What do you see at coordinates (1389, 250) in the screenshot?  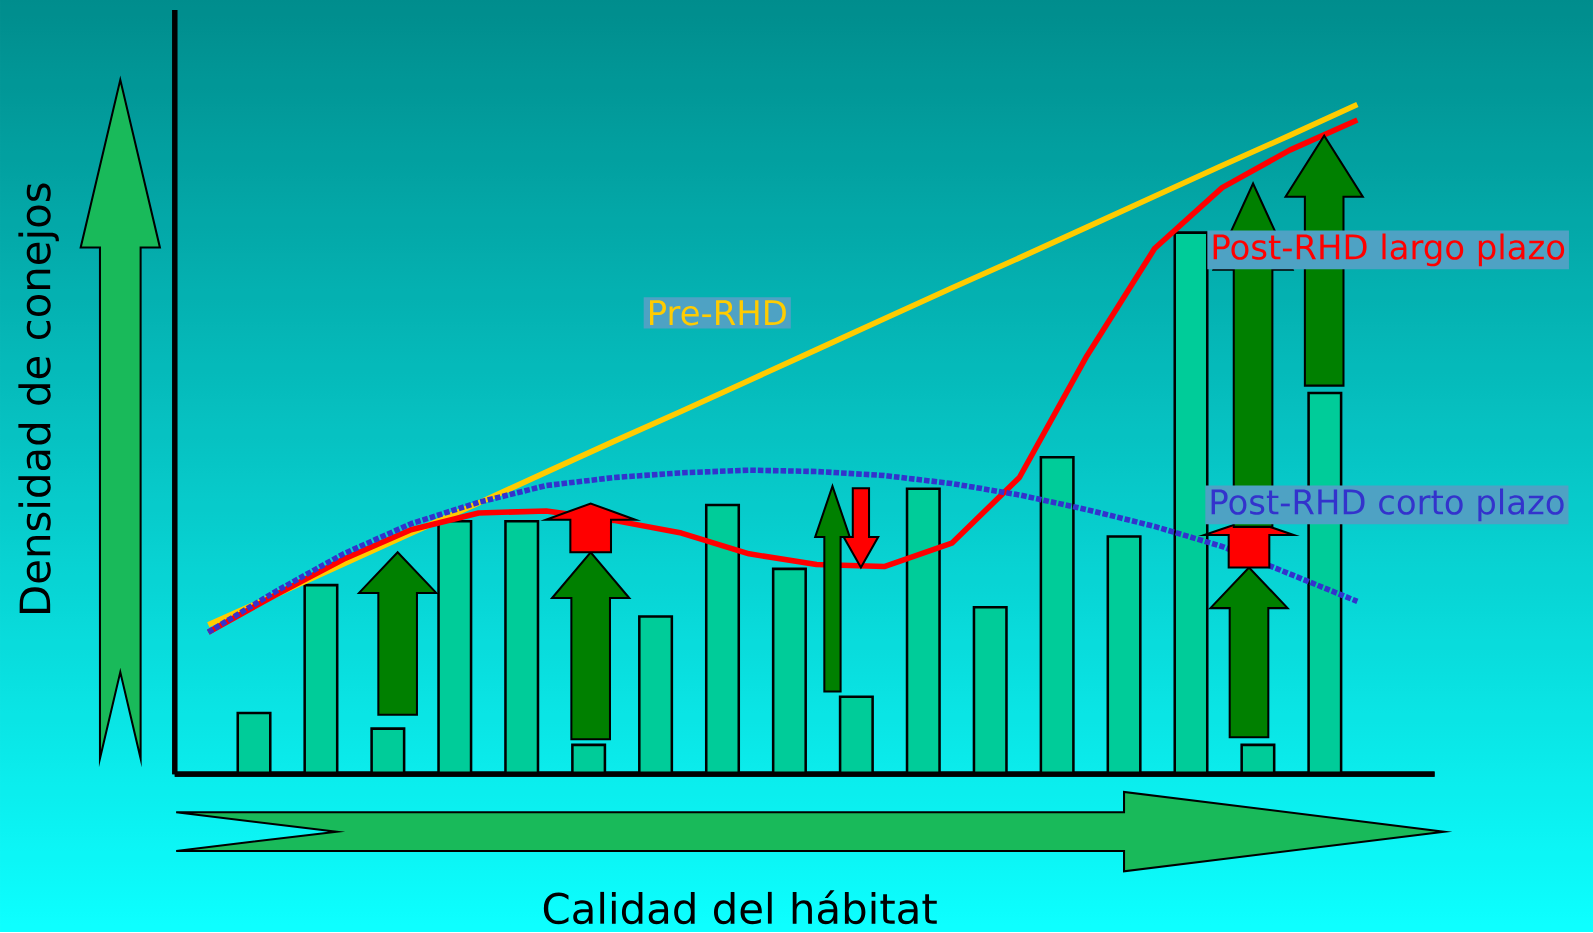 I see `series-label: Post-RHD largo plazo` at bounding box center [1389, 250].